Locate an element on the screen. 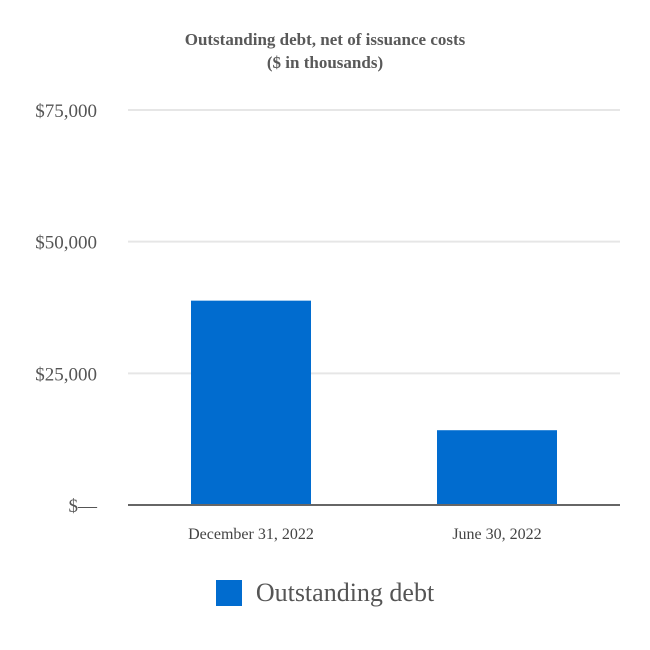 The image size is (650, 650). chart-title-line: Outstanding debt, net of issuance costs is located at coordinates (325, 39).